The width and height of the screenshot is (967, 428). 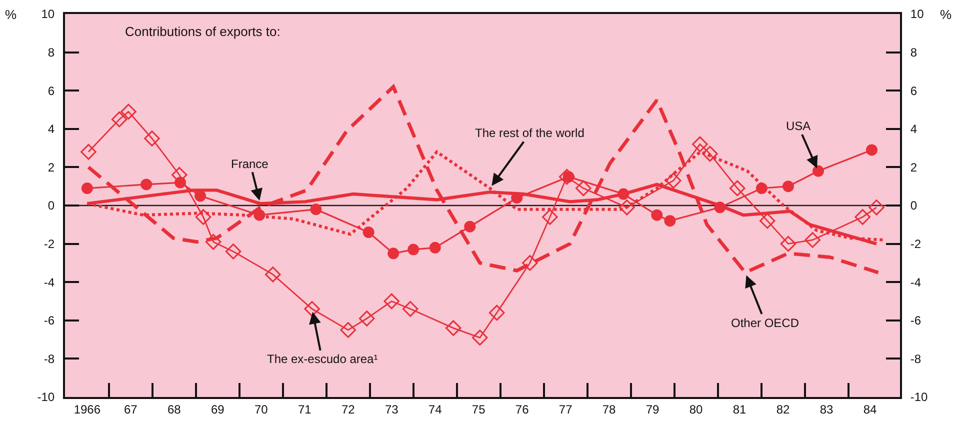 I want to click on x-tick-label: 82, so click(x=783, y=409).